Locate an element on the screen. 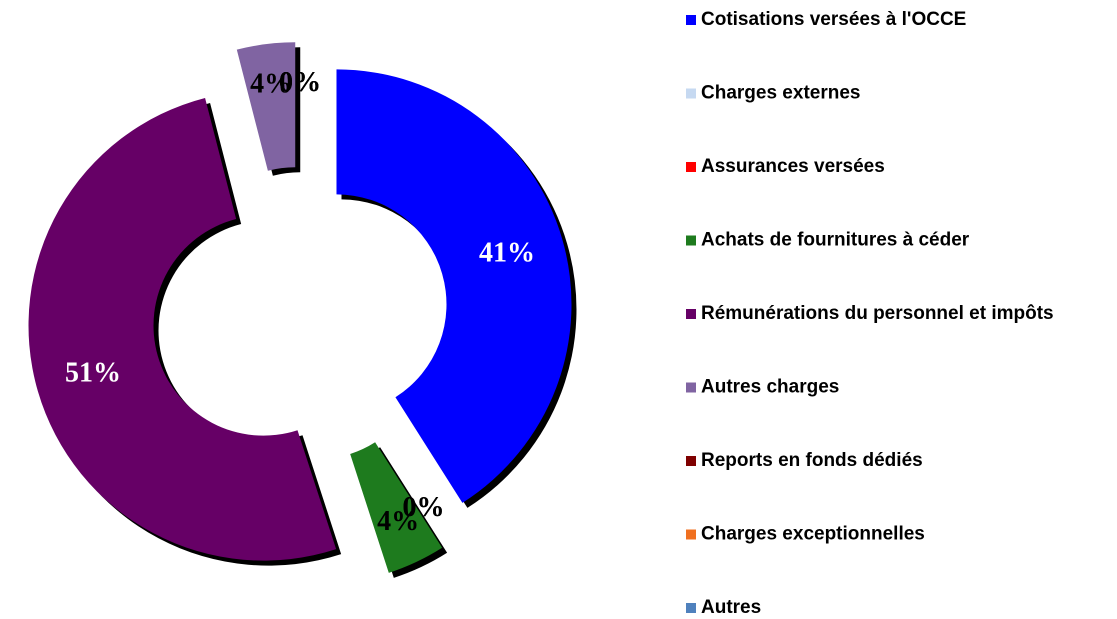 Image resolution: width=1117 pixels, height=619 pixels. legend-label: Assurances versées is located at coordinates (793, 166).